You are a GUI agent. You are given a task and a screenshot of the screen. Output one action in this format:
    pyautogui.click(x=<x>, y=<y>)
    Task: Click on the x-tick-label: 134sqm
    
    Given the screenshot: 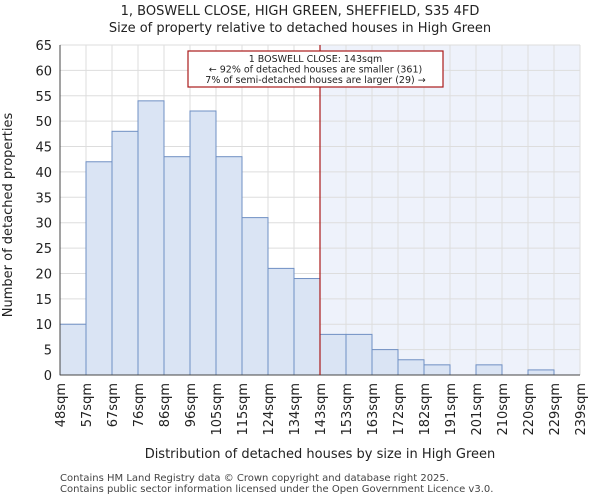 What is the action you would take?
    pyautogui.click(x=295, y=409)
    